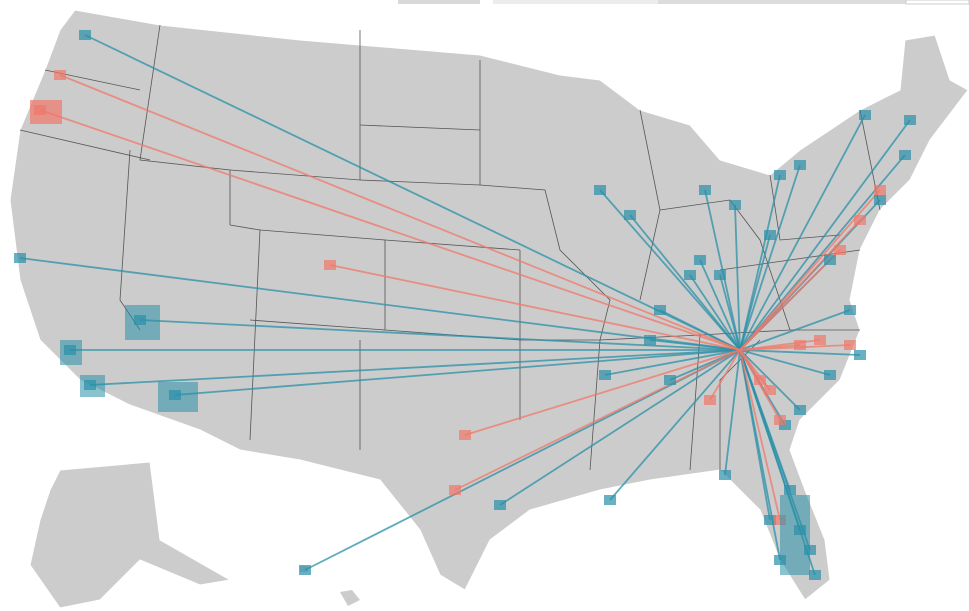 The image size is (969, 611). I want to click on alaska, so click(130, 535).